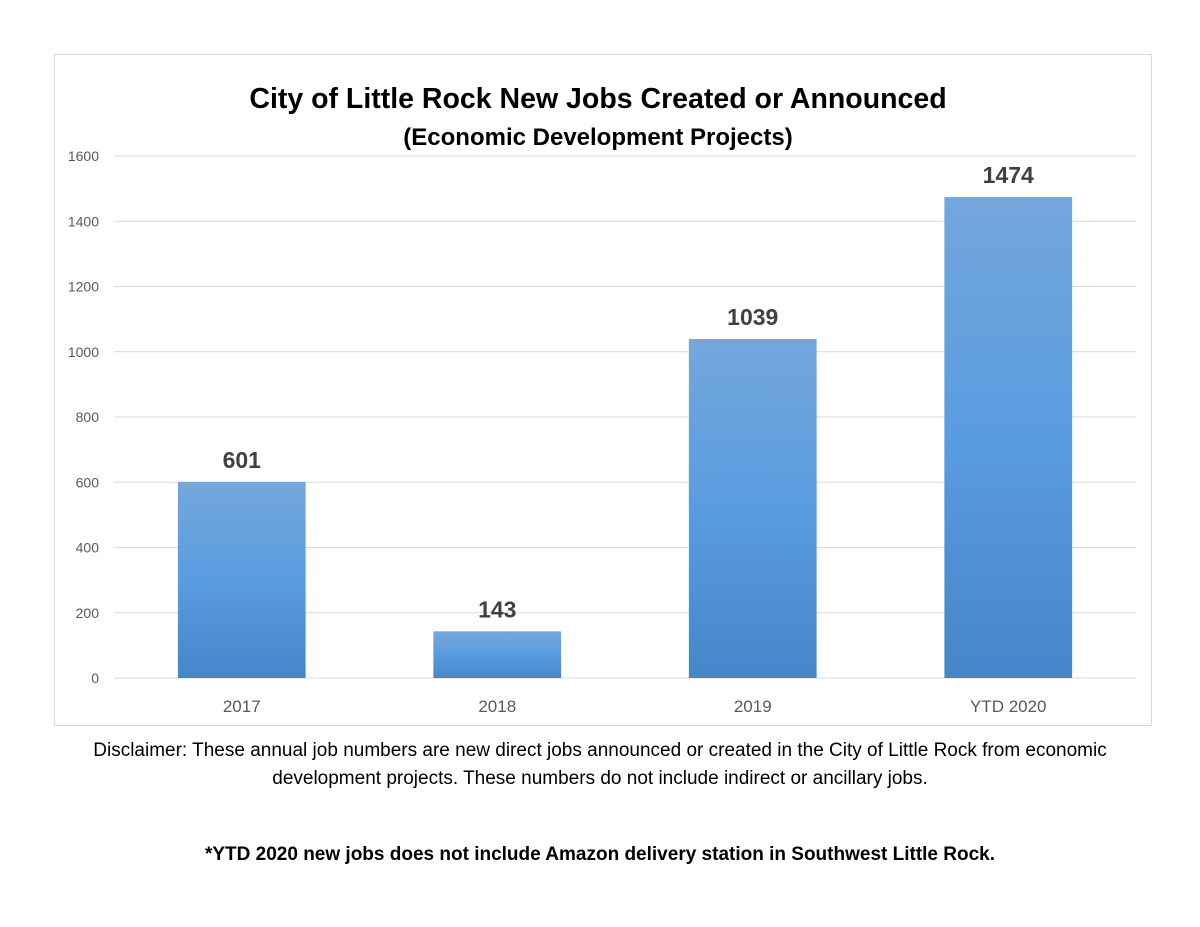 Image resolution: width=1200 pixels, height=927 pixels. Describe the element at coordinates (497, 609) in the screenshot. I see `data-label: 143` at that location.